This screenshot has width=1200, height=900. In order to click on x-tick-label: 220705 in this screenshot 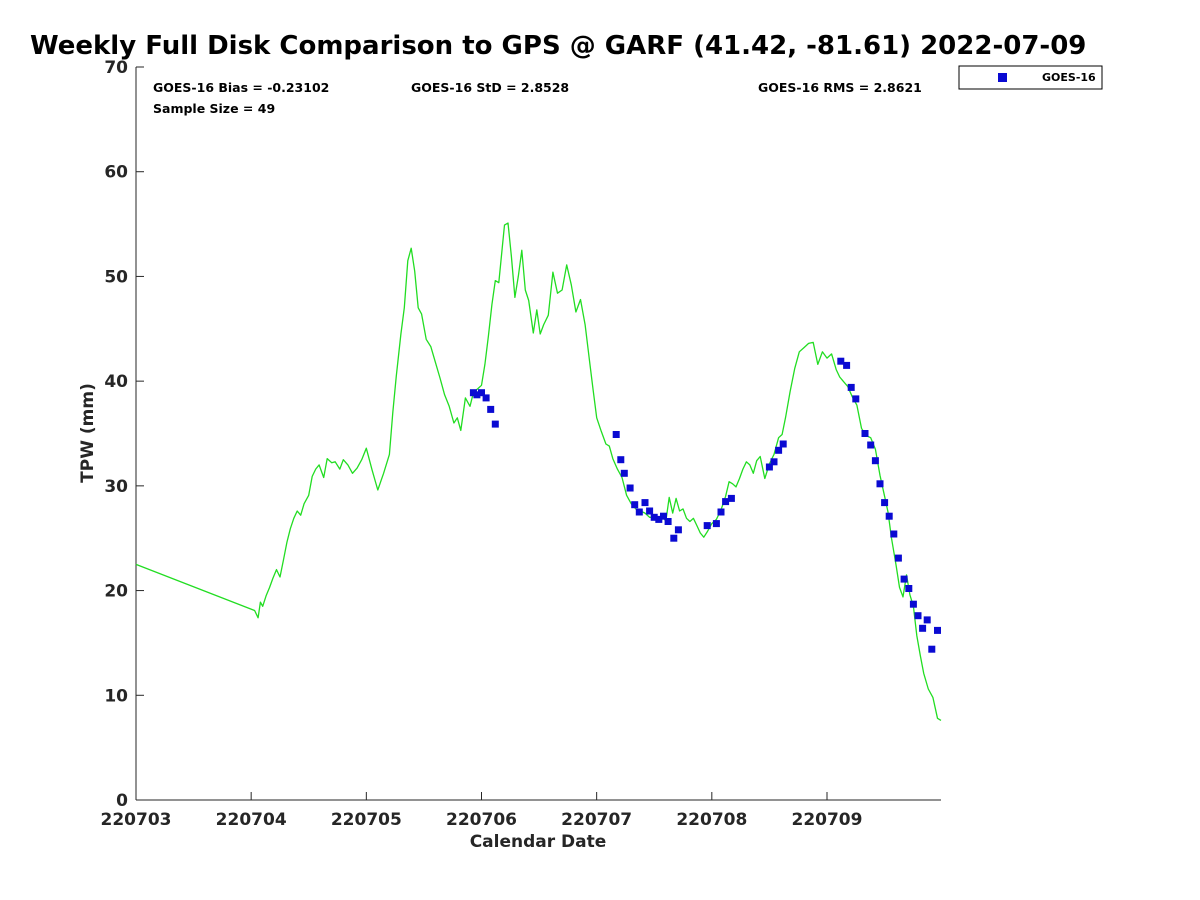, I will do `click(366, 820)`.